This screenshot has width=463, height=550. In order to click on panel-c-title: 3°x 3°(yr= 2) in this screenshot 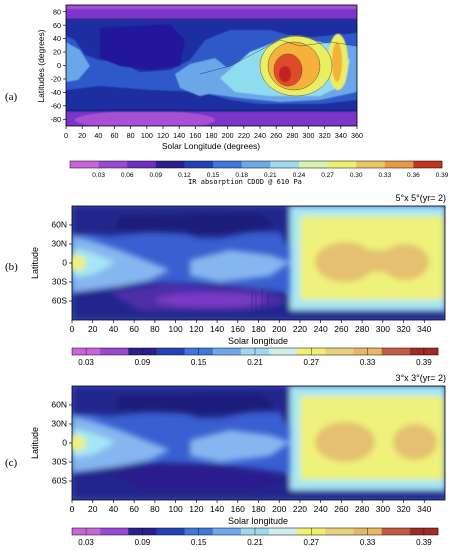, I will do `click(421, 378)`.